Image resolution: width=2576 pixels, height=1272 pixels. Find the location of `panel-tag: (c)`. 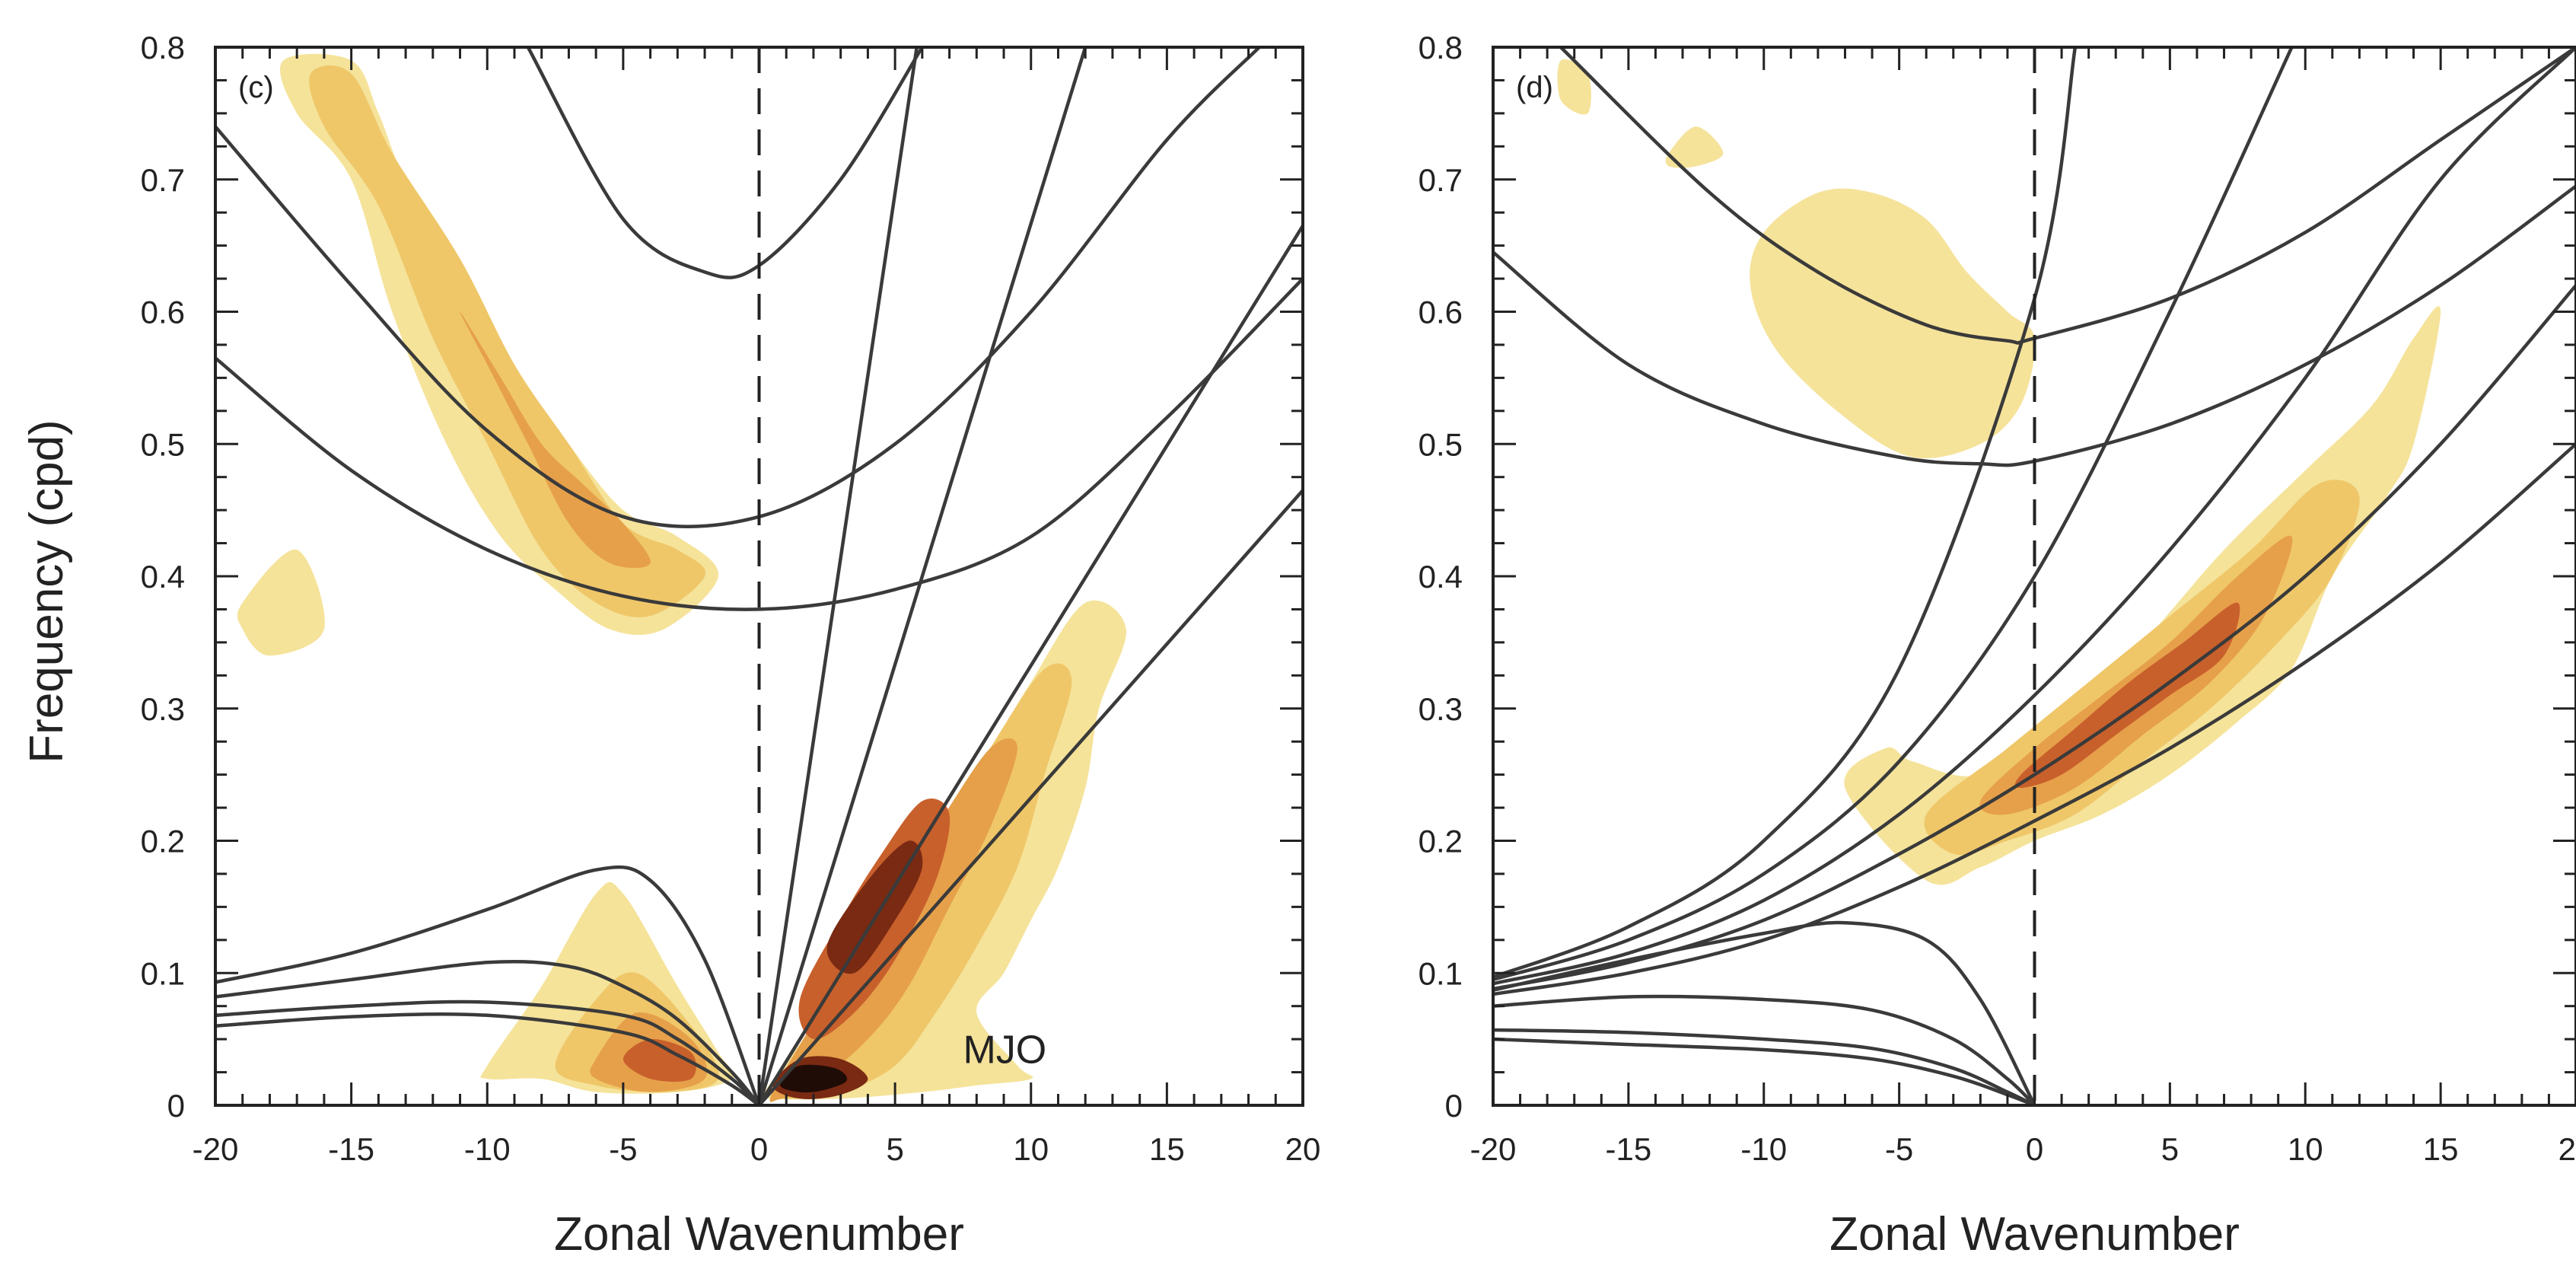

panel-tag: (c) is located at coordinates (256, 87).